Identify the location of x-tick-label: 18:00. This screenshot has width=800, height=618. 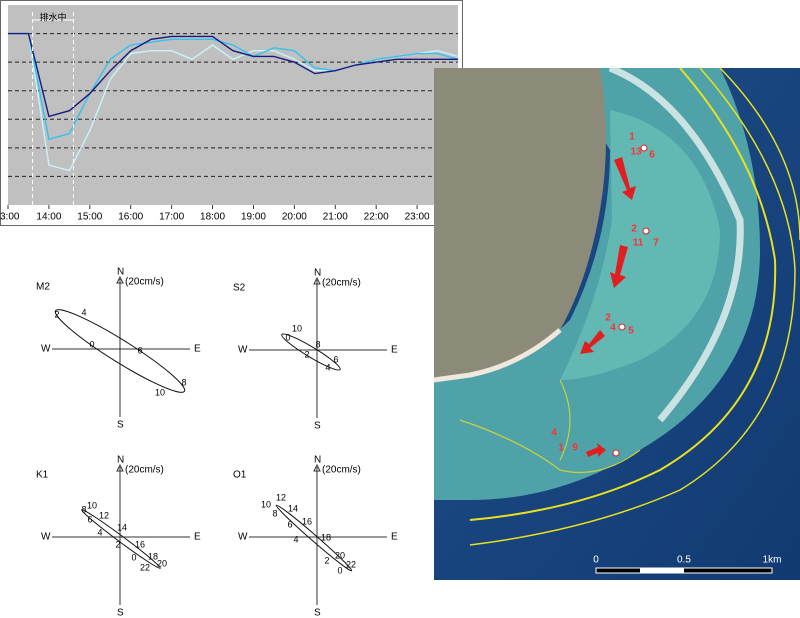
(212, 217).